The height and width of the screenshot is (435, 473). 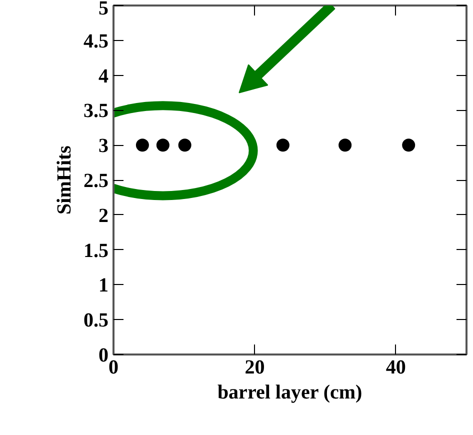 I want to click on x-axis-title: barrel layer (cm), so click(x=289, y=393).